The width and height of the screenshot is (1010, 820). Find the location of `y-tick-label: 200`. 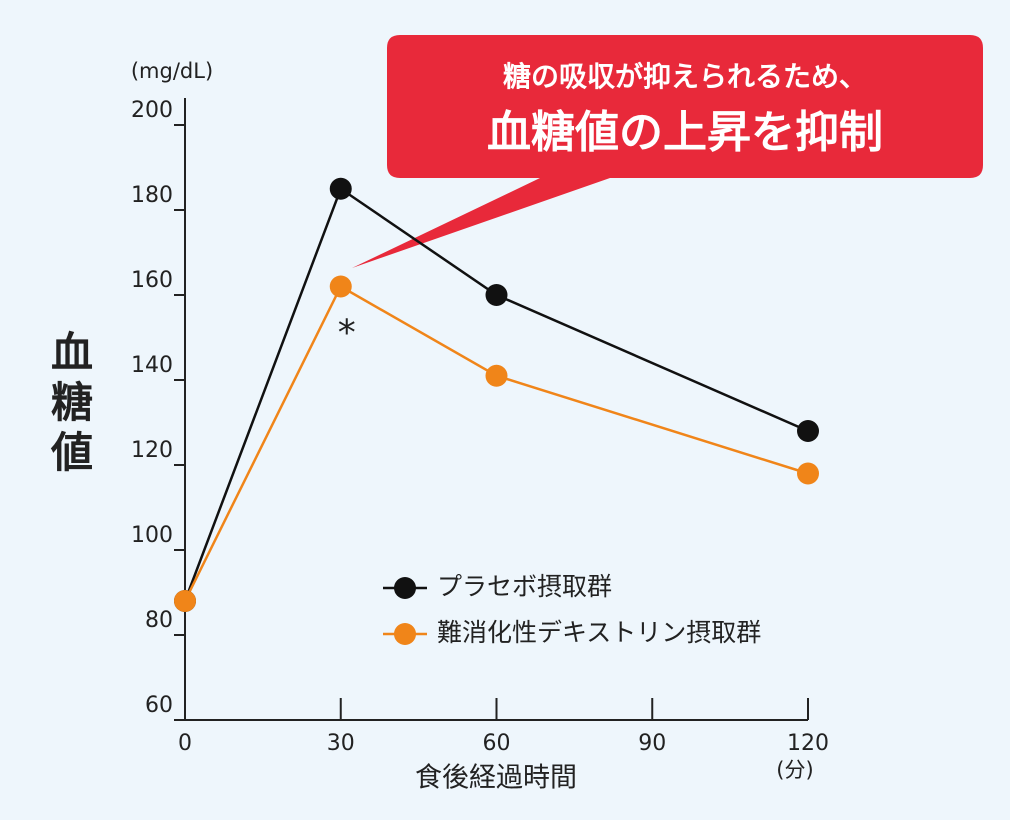

y-tick-label: 200 is located at coordinates (152, 110).